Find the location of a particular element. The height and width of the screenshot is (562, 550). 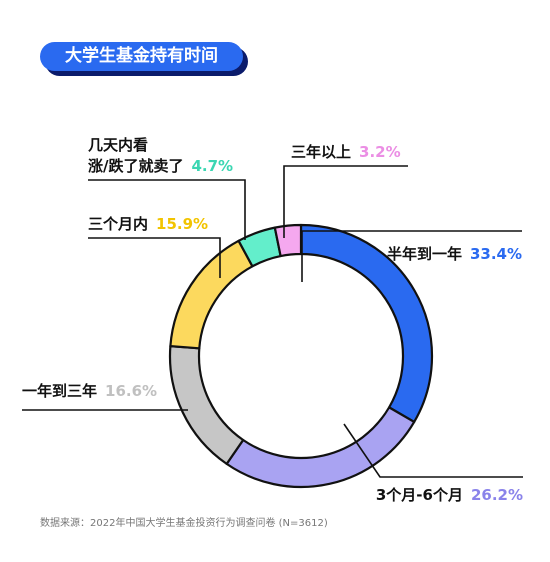

slice-label-4-line-0: 几天内看 is located at coordinates (118, 145).